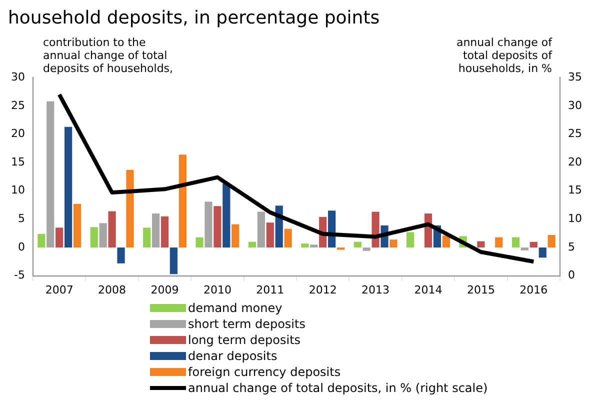 This screenshot has width=593, height=409. Describe the element at coordinates (233, 356) in the screenshot. I see `legend-label: denar deposits` at that location.